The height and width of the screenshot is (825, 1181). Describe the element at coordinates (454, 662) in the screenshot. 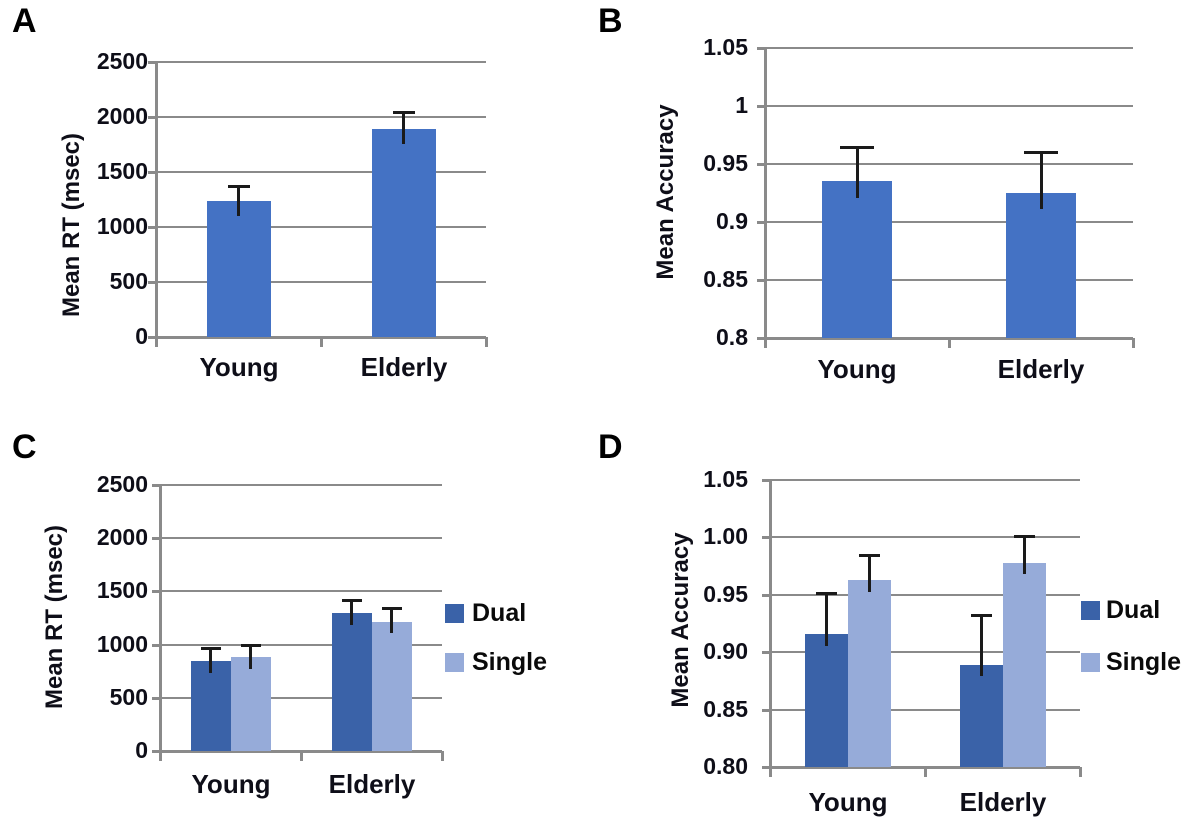

I see `legend-swatch-single` at that location.